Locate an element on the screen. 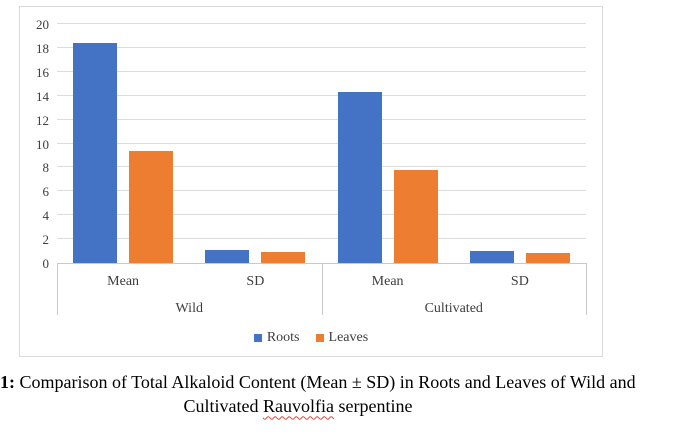 This screenshot has width=693, height=432. y-tick-label: 4 is located at coordinates (46, 216).